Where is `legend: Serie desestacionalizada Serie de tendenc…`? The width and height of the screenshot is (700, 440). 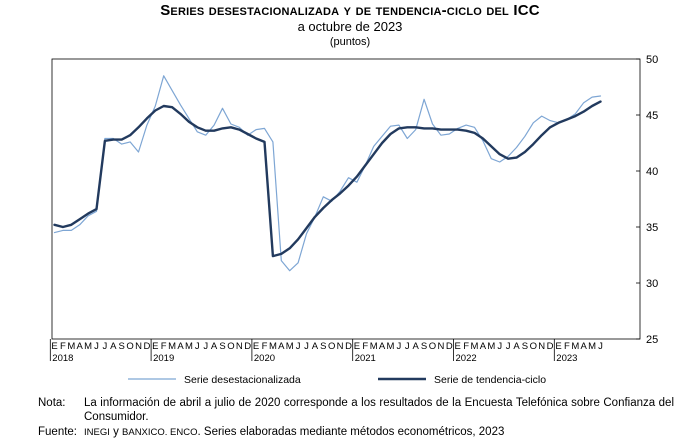
legend: Serie desestacionalizada Serie de tendenc… is located at coordinates (337, 380).